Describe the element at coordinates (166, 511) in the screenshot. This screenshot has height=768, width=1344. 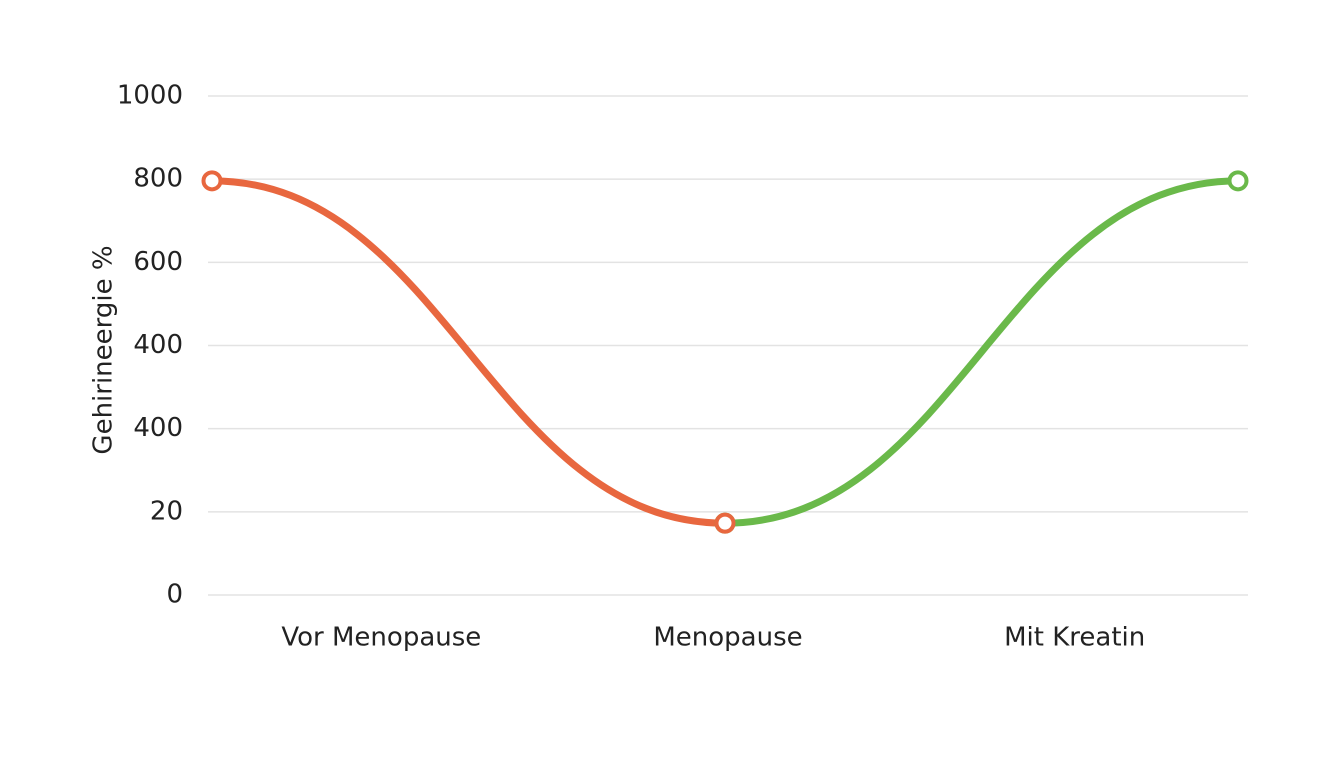
I see `y-tick-label: 20` at that location.